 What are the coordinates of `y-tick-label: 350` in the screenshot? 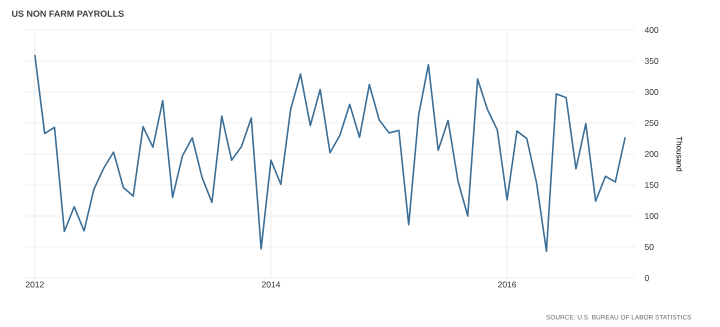 It's located at (651, 61).